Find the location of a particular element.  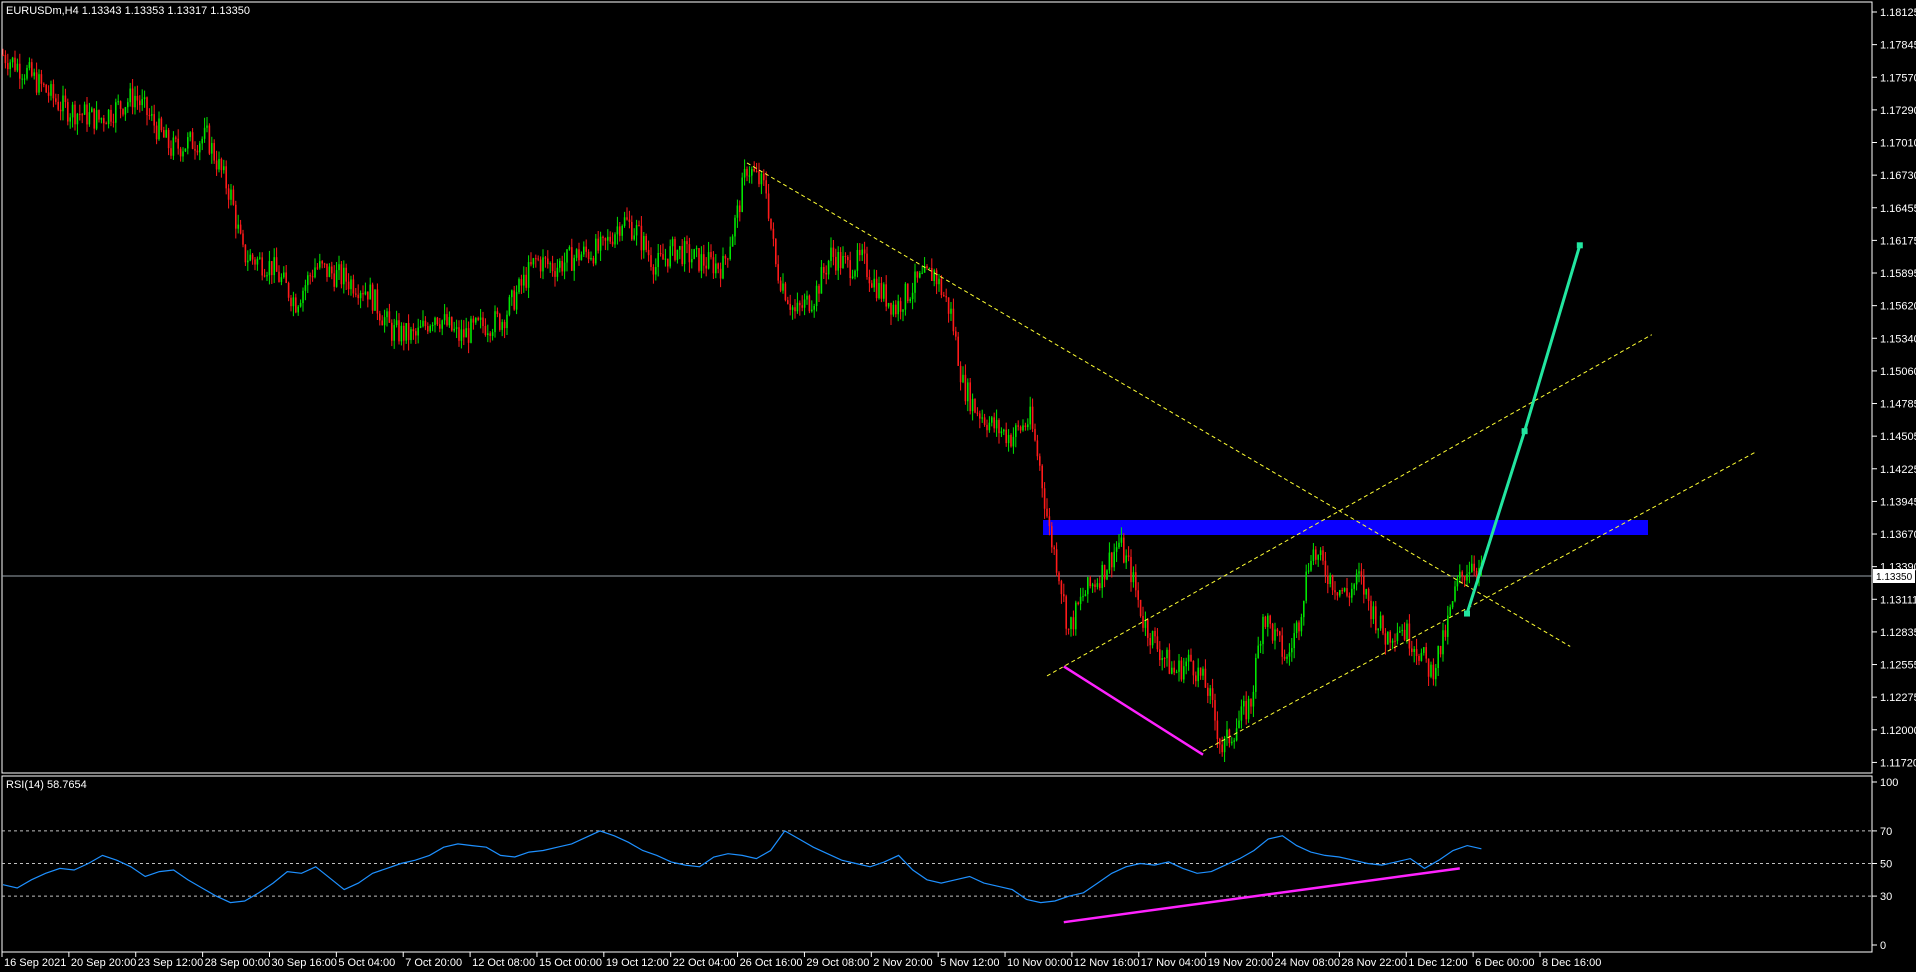

rsi-divergence-line is located at coordinates (1261, 895).